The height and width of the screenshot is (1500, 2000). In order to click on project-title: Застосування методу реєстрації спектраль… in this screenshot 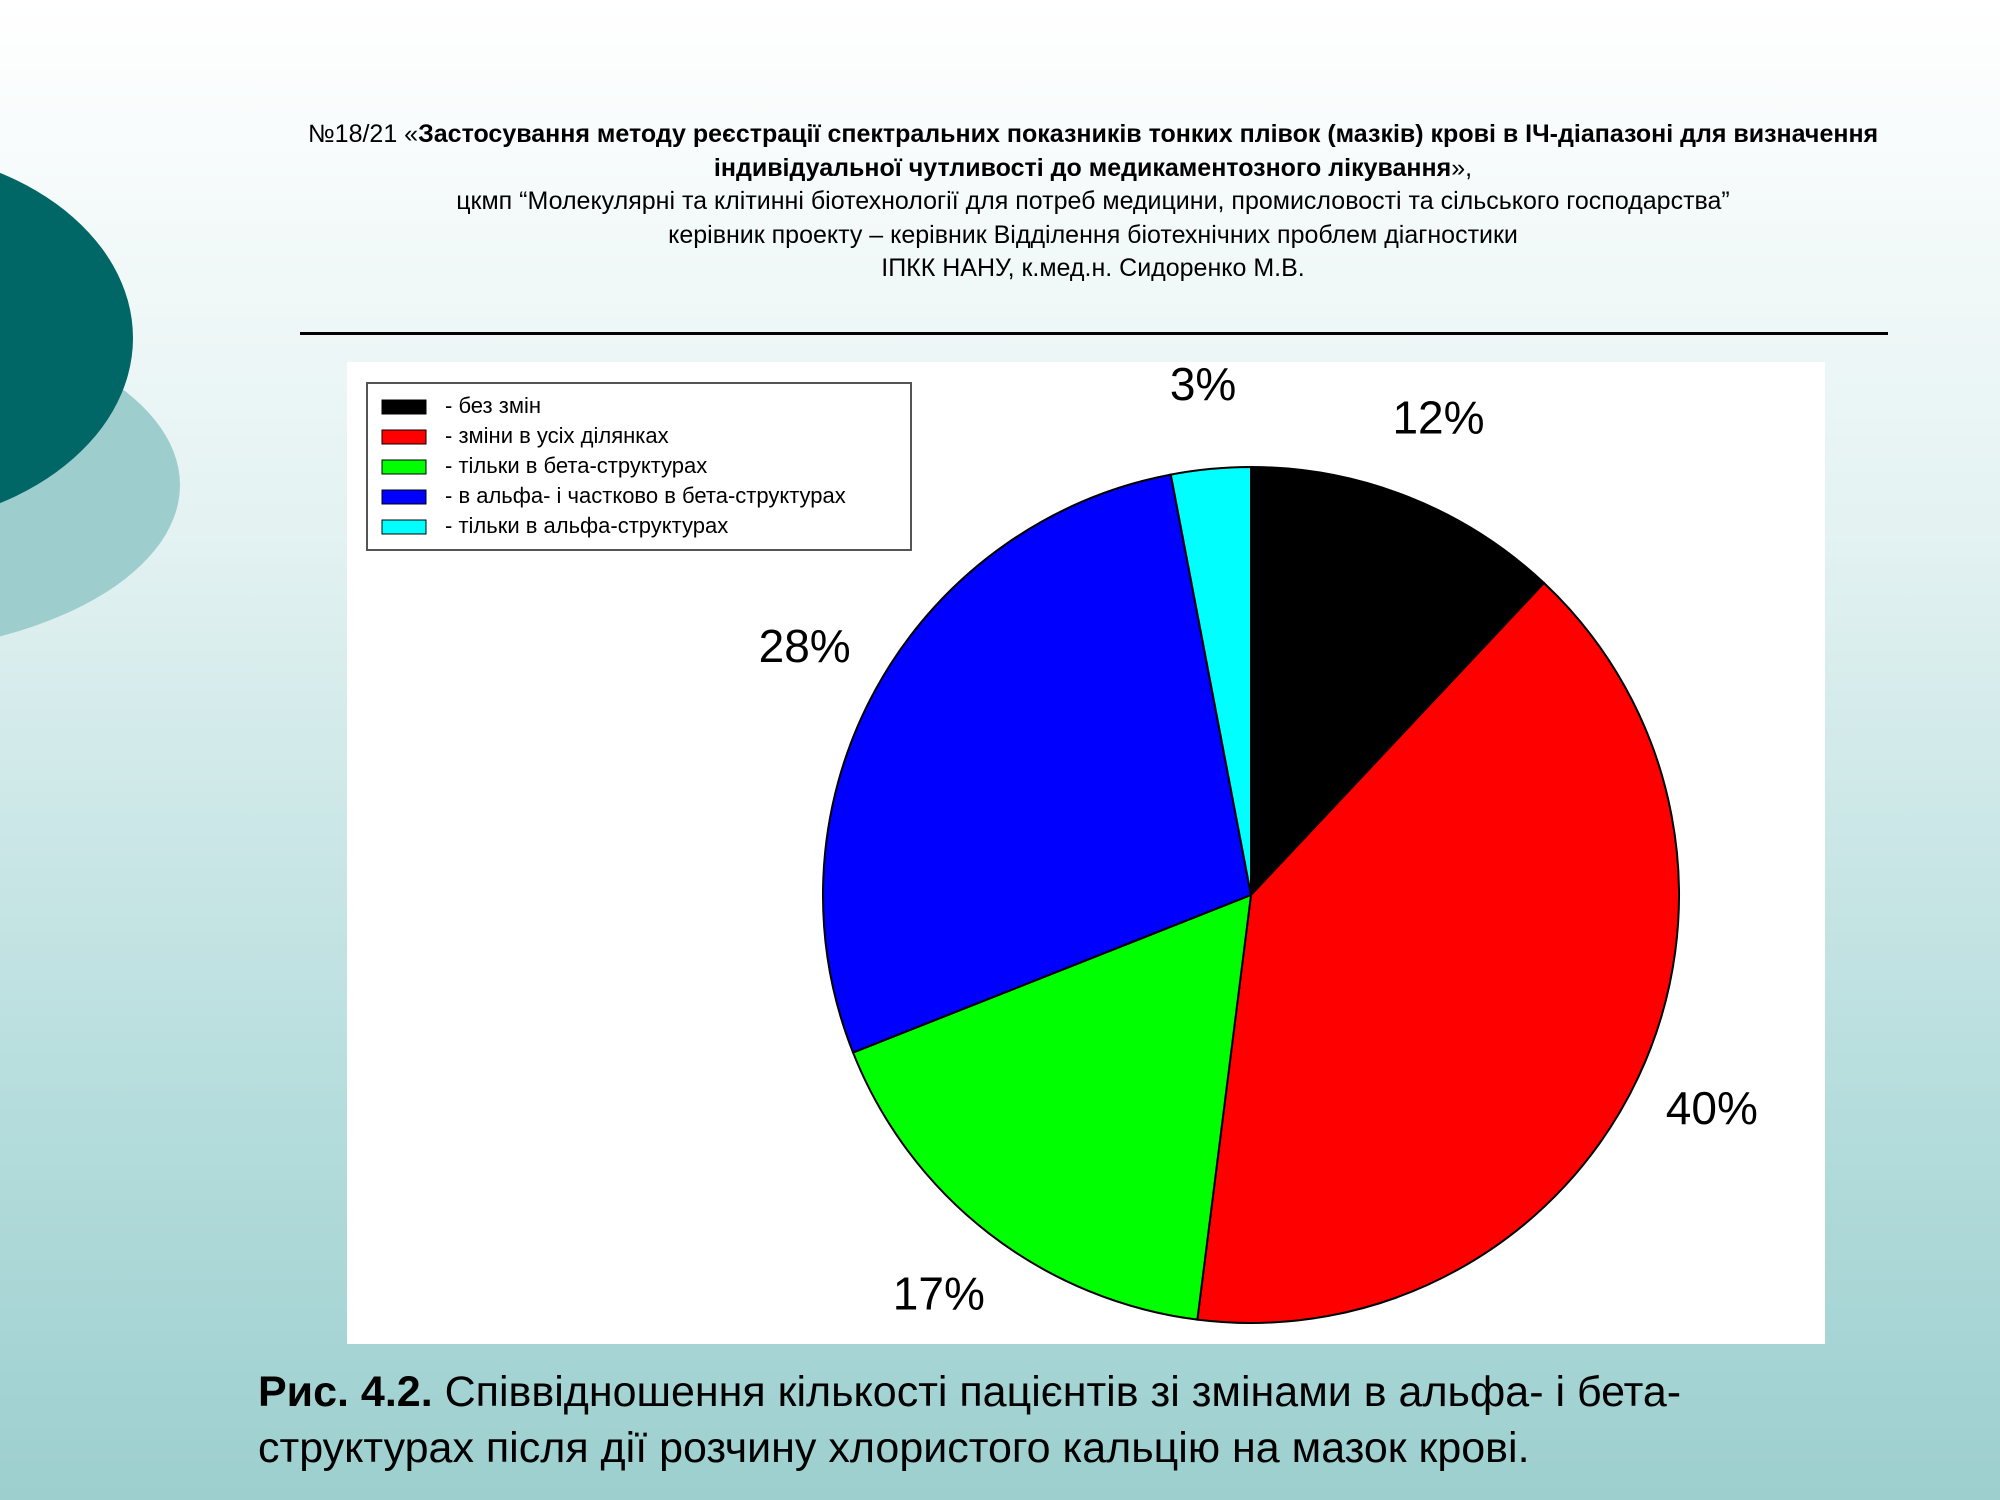, I will do `click(1148, 151)`.